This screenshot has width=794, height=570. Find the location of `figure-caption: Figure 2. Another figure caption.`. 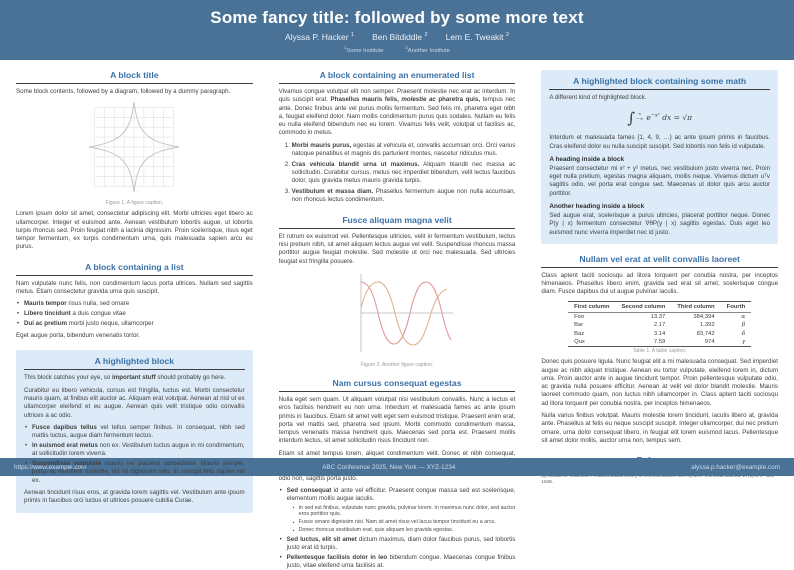

figure-caption: Figure 2. Another figure caption. is located at coordinates (397, 364).